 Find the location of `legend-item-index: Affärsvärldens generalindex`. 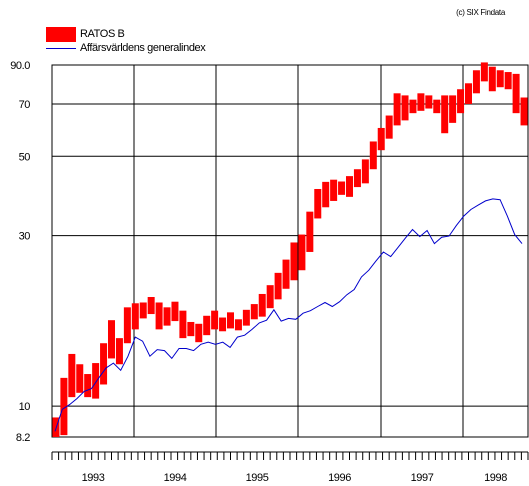

legend-item-index: Affärsvärldens generalindex is located at coordinates (126, 48).